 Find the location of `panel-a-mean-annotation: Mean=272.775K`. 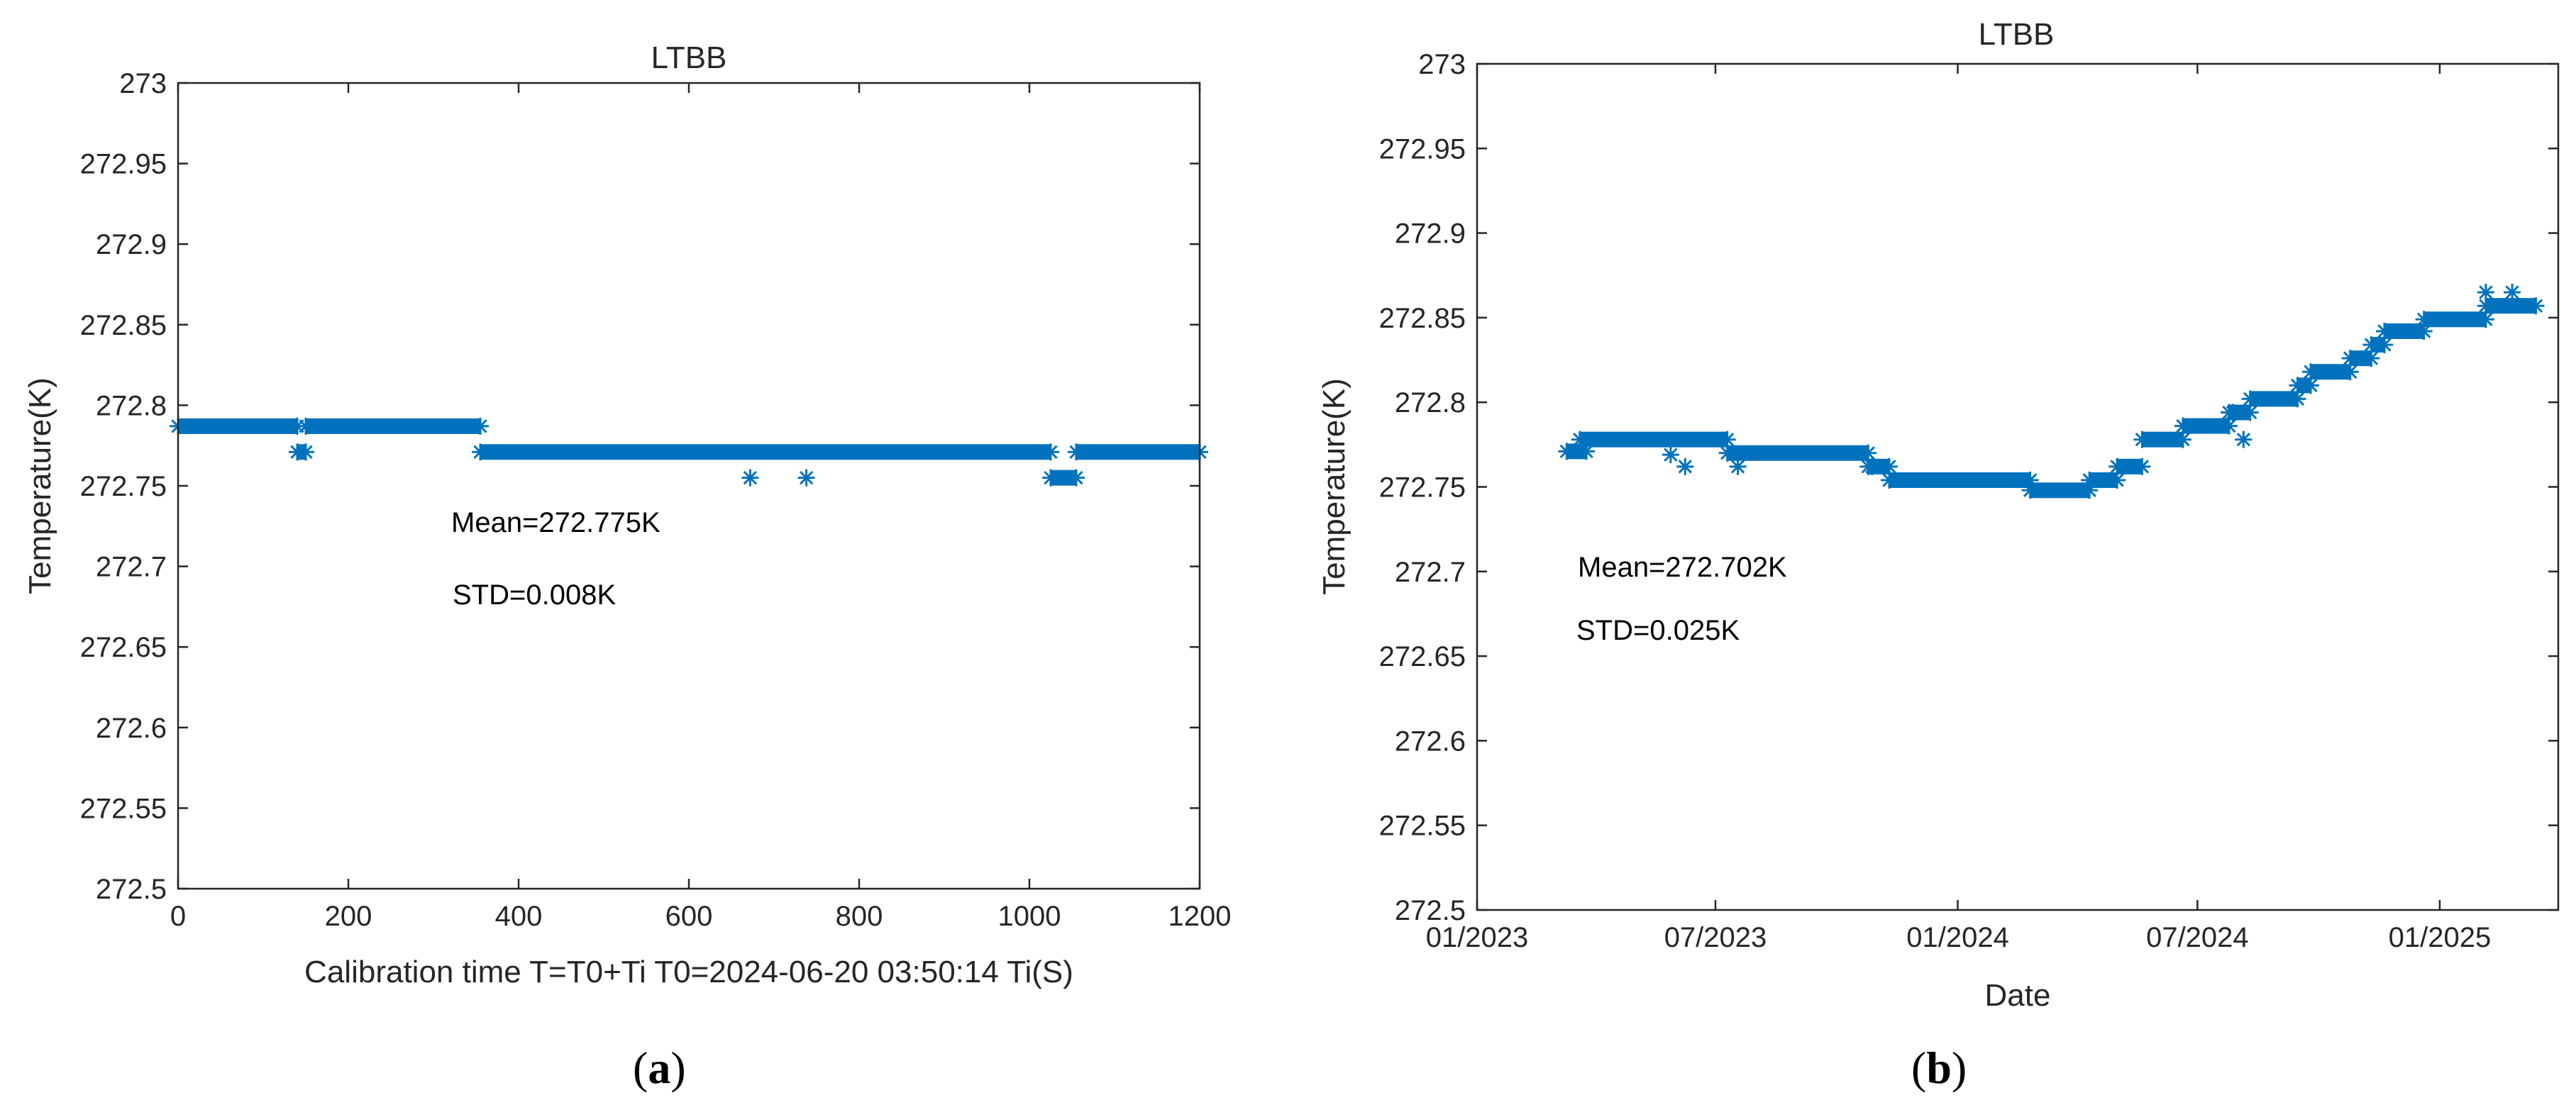

panel-a-mean-annotation: Mean=272.775K is located at coordinates (555, 523).